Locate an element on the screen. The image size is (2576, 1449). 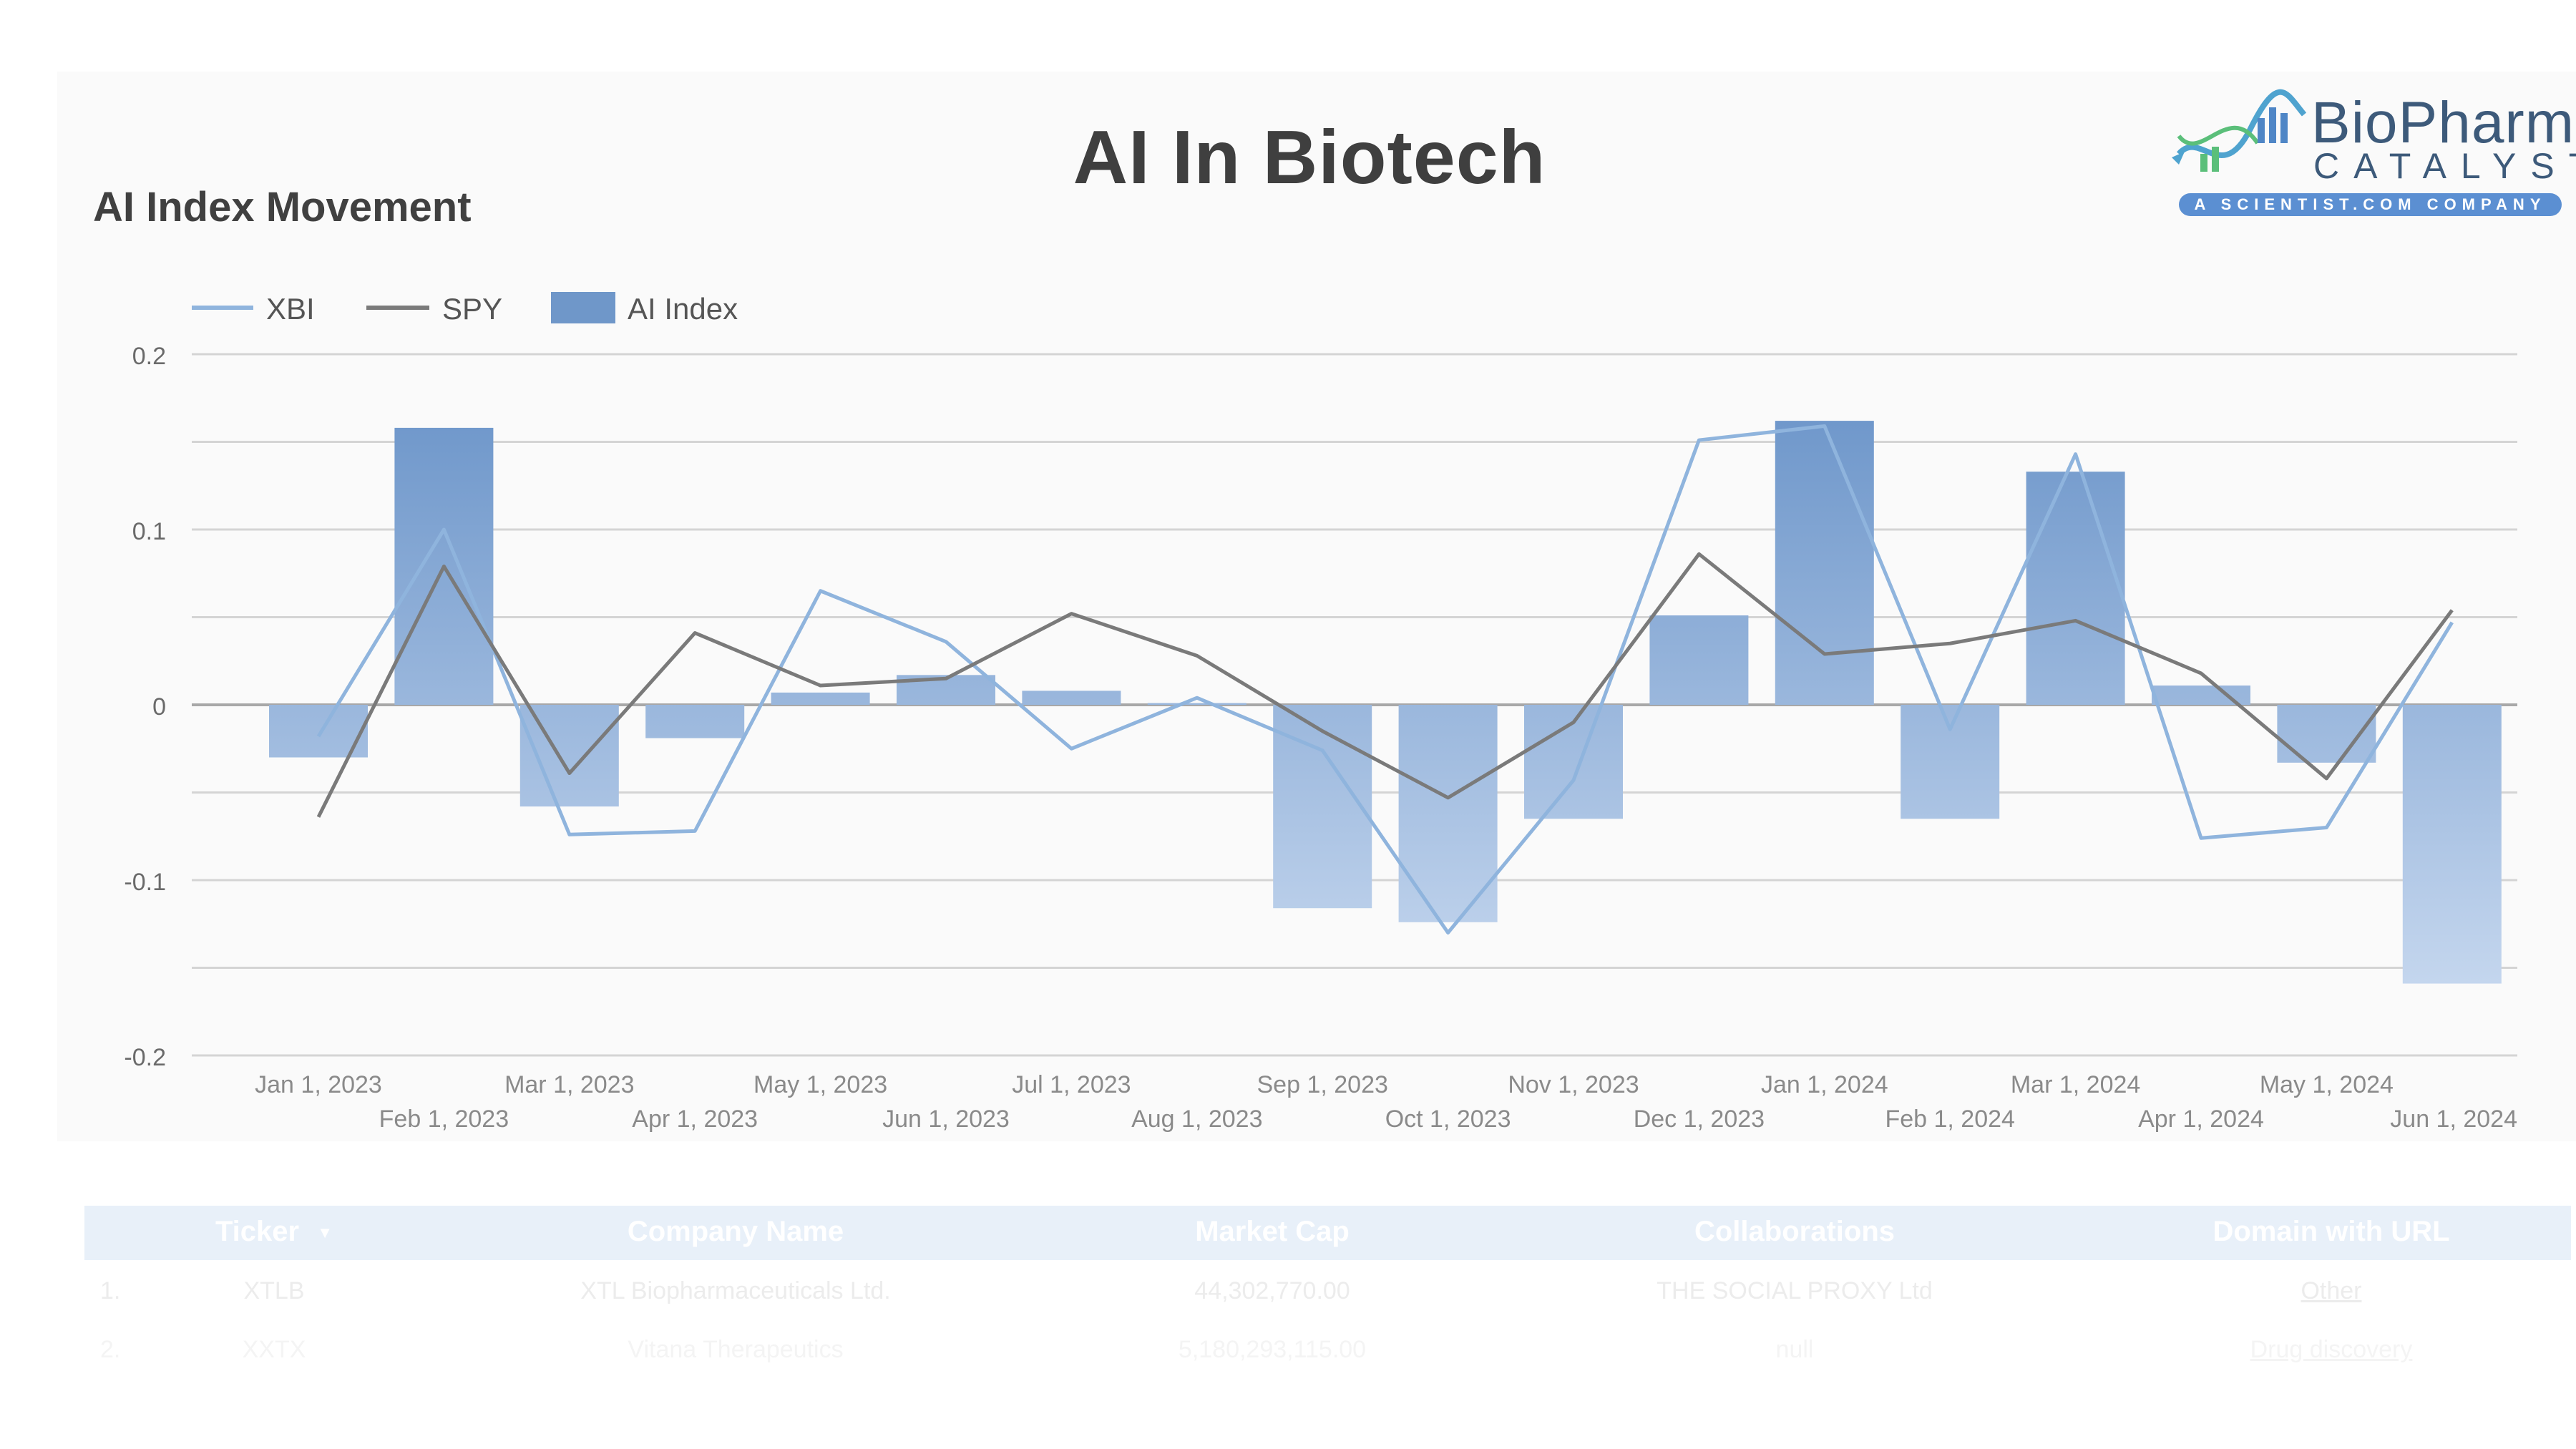
logo-name: BioPharm is located at coordinates (2443, 122).